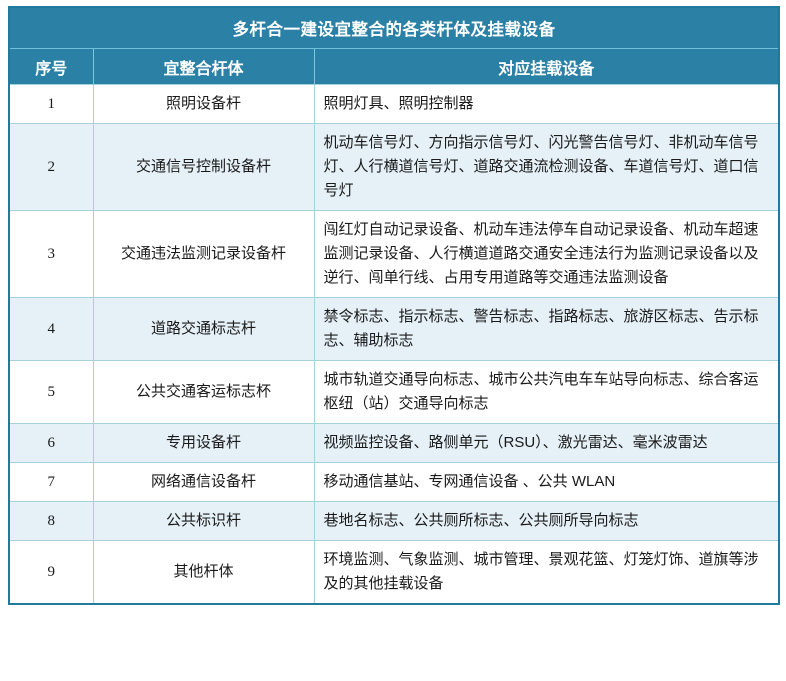  What do you see at coordinates (51, 254) in the screenshot?
I see `cell-index: 3` at bounding box center [51, 254].